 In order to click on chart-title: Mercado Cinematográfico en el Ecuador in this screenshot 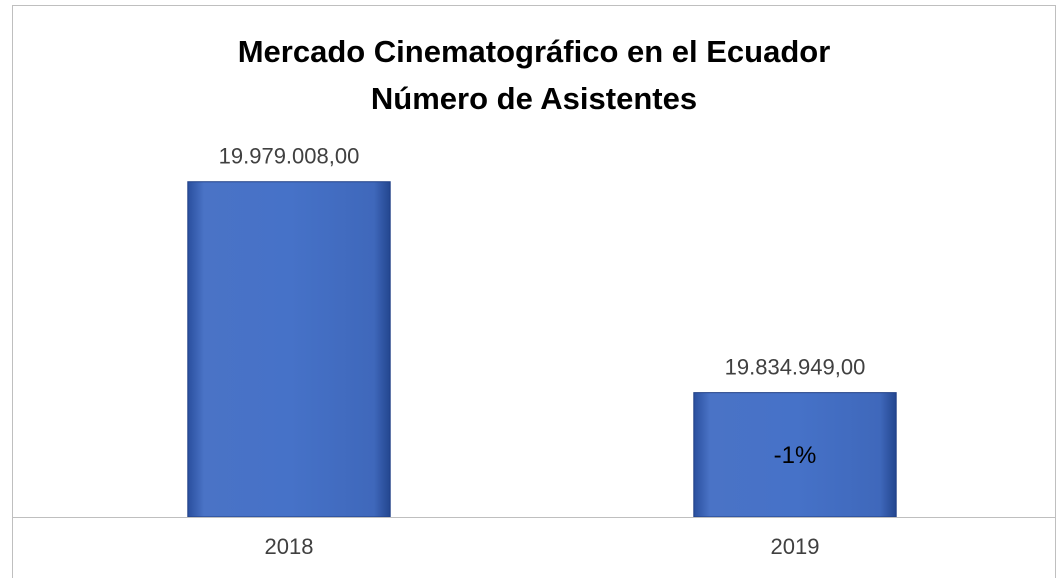, I will do `click(534, 51)`.